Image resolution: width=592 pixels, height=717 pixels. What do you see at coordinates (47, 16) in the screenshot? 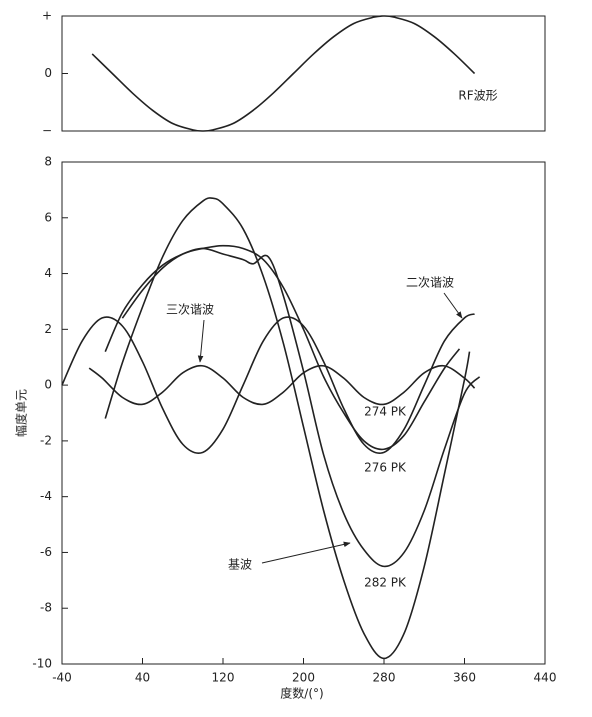
I see `y-tick-label: +` at bounding box center [47, 16].